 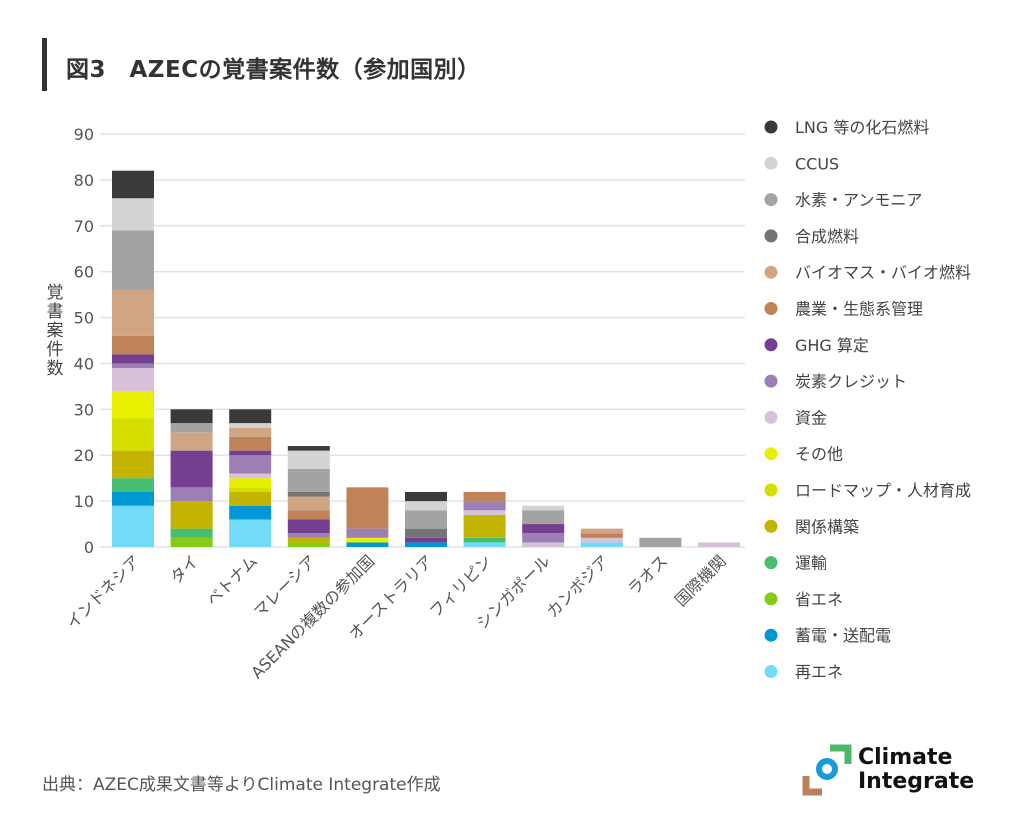 What do you see at coordinates (827, 770) in the screenshot?
I see `logo-mark-icon` at bounding box center [827, 770].